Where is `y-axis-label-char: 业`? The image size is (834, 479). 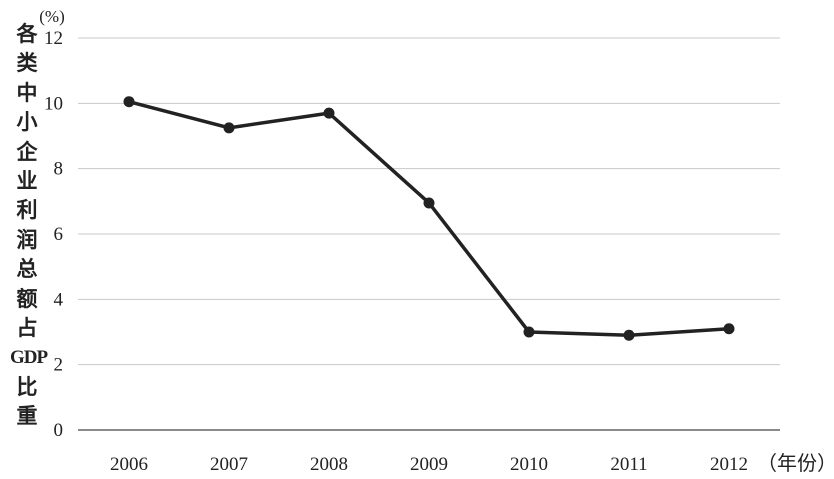
y-axis-label-char: 业 is located at coordinates (27, 181).